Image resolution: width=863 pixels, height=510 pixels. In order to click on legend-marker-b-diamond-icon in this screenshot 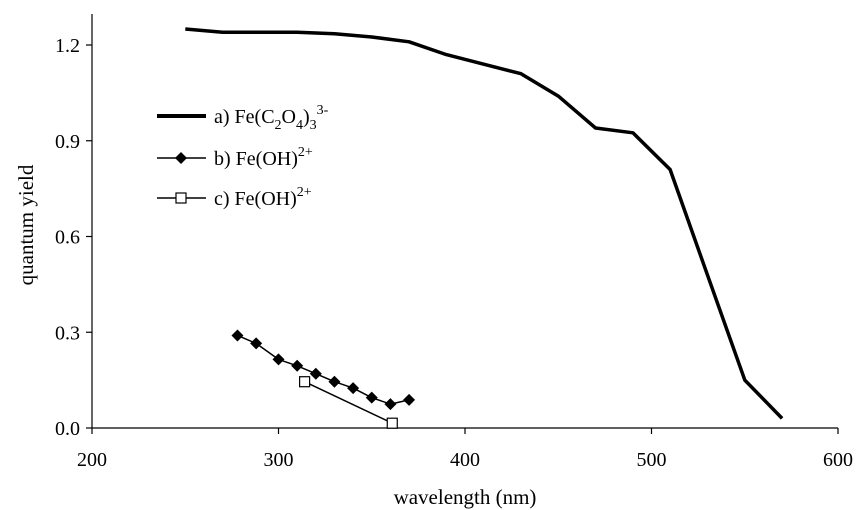, I will do `click(181, 158)`.